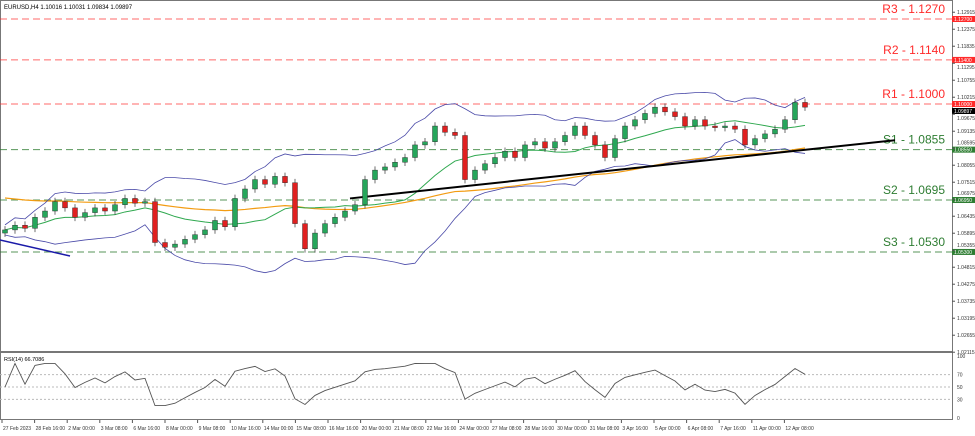 The image size is (975, 436). I want to click on time-label: 6 Apr 08:00, so click(701, 429).